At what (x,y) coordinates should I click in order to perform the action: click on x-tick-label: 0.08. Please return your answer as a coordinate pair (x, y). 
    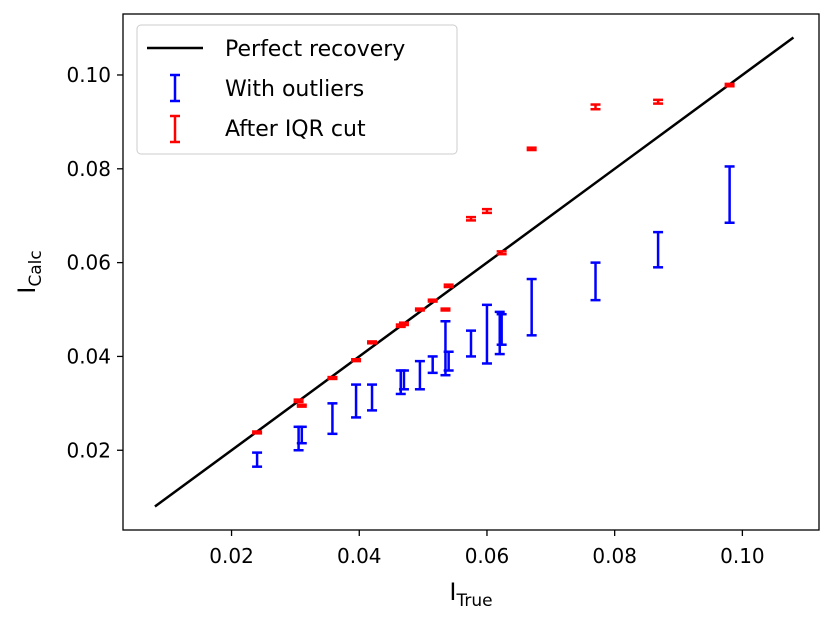
    Looking at the image, I should click on (614, 556).